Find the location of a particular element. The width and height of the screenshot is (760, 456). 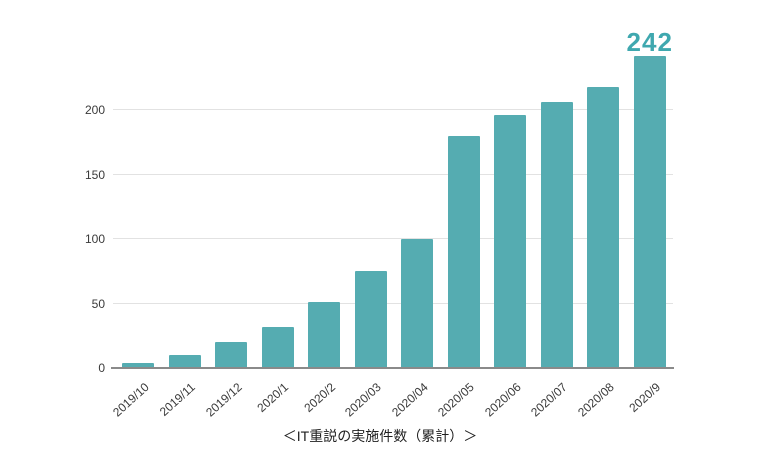

x-tick-label-2020/9: 2020/9 is located at coordinates (645, 397).